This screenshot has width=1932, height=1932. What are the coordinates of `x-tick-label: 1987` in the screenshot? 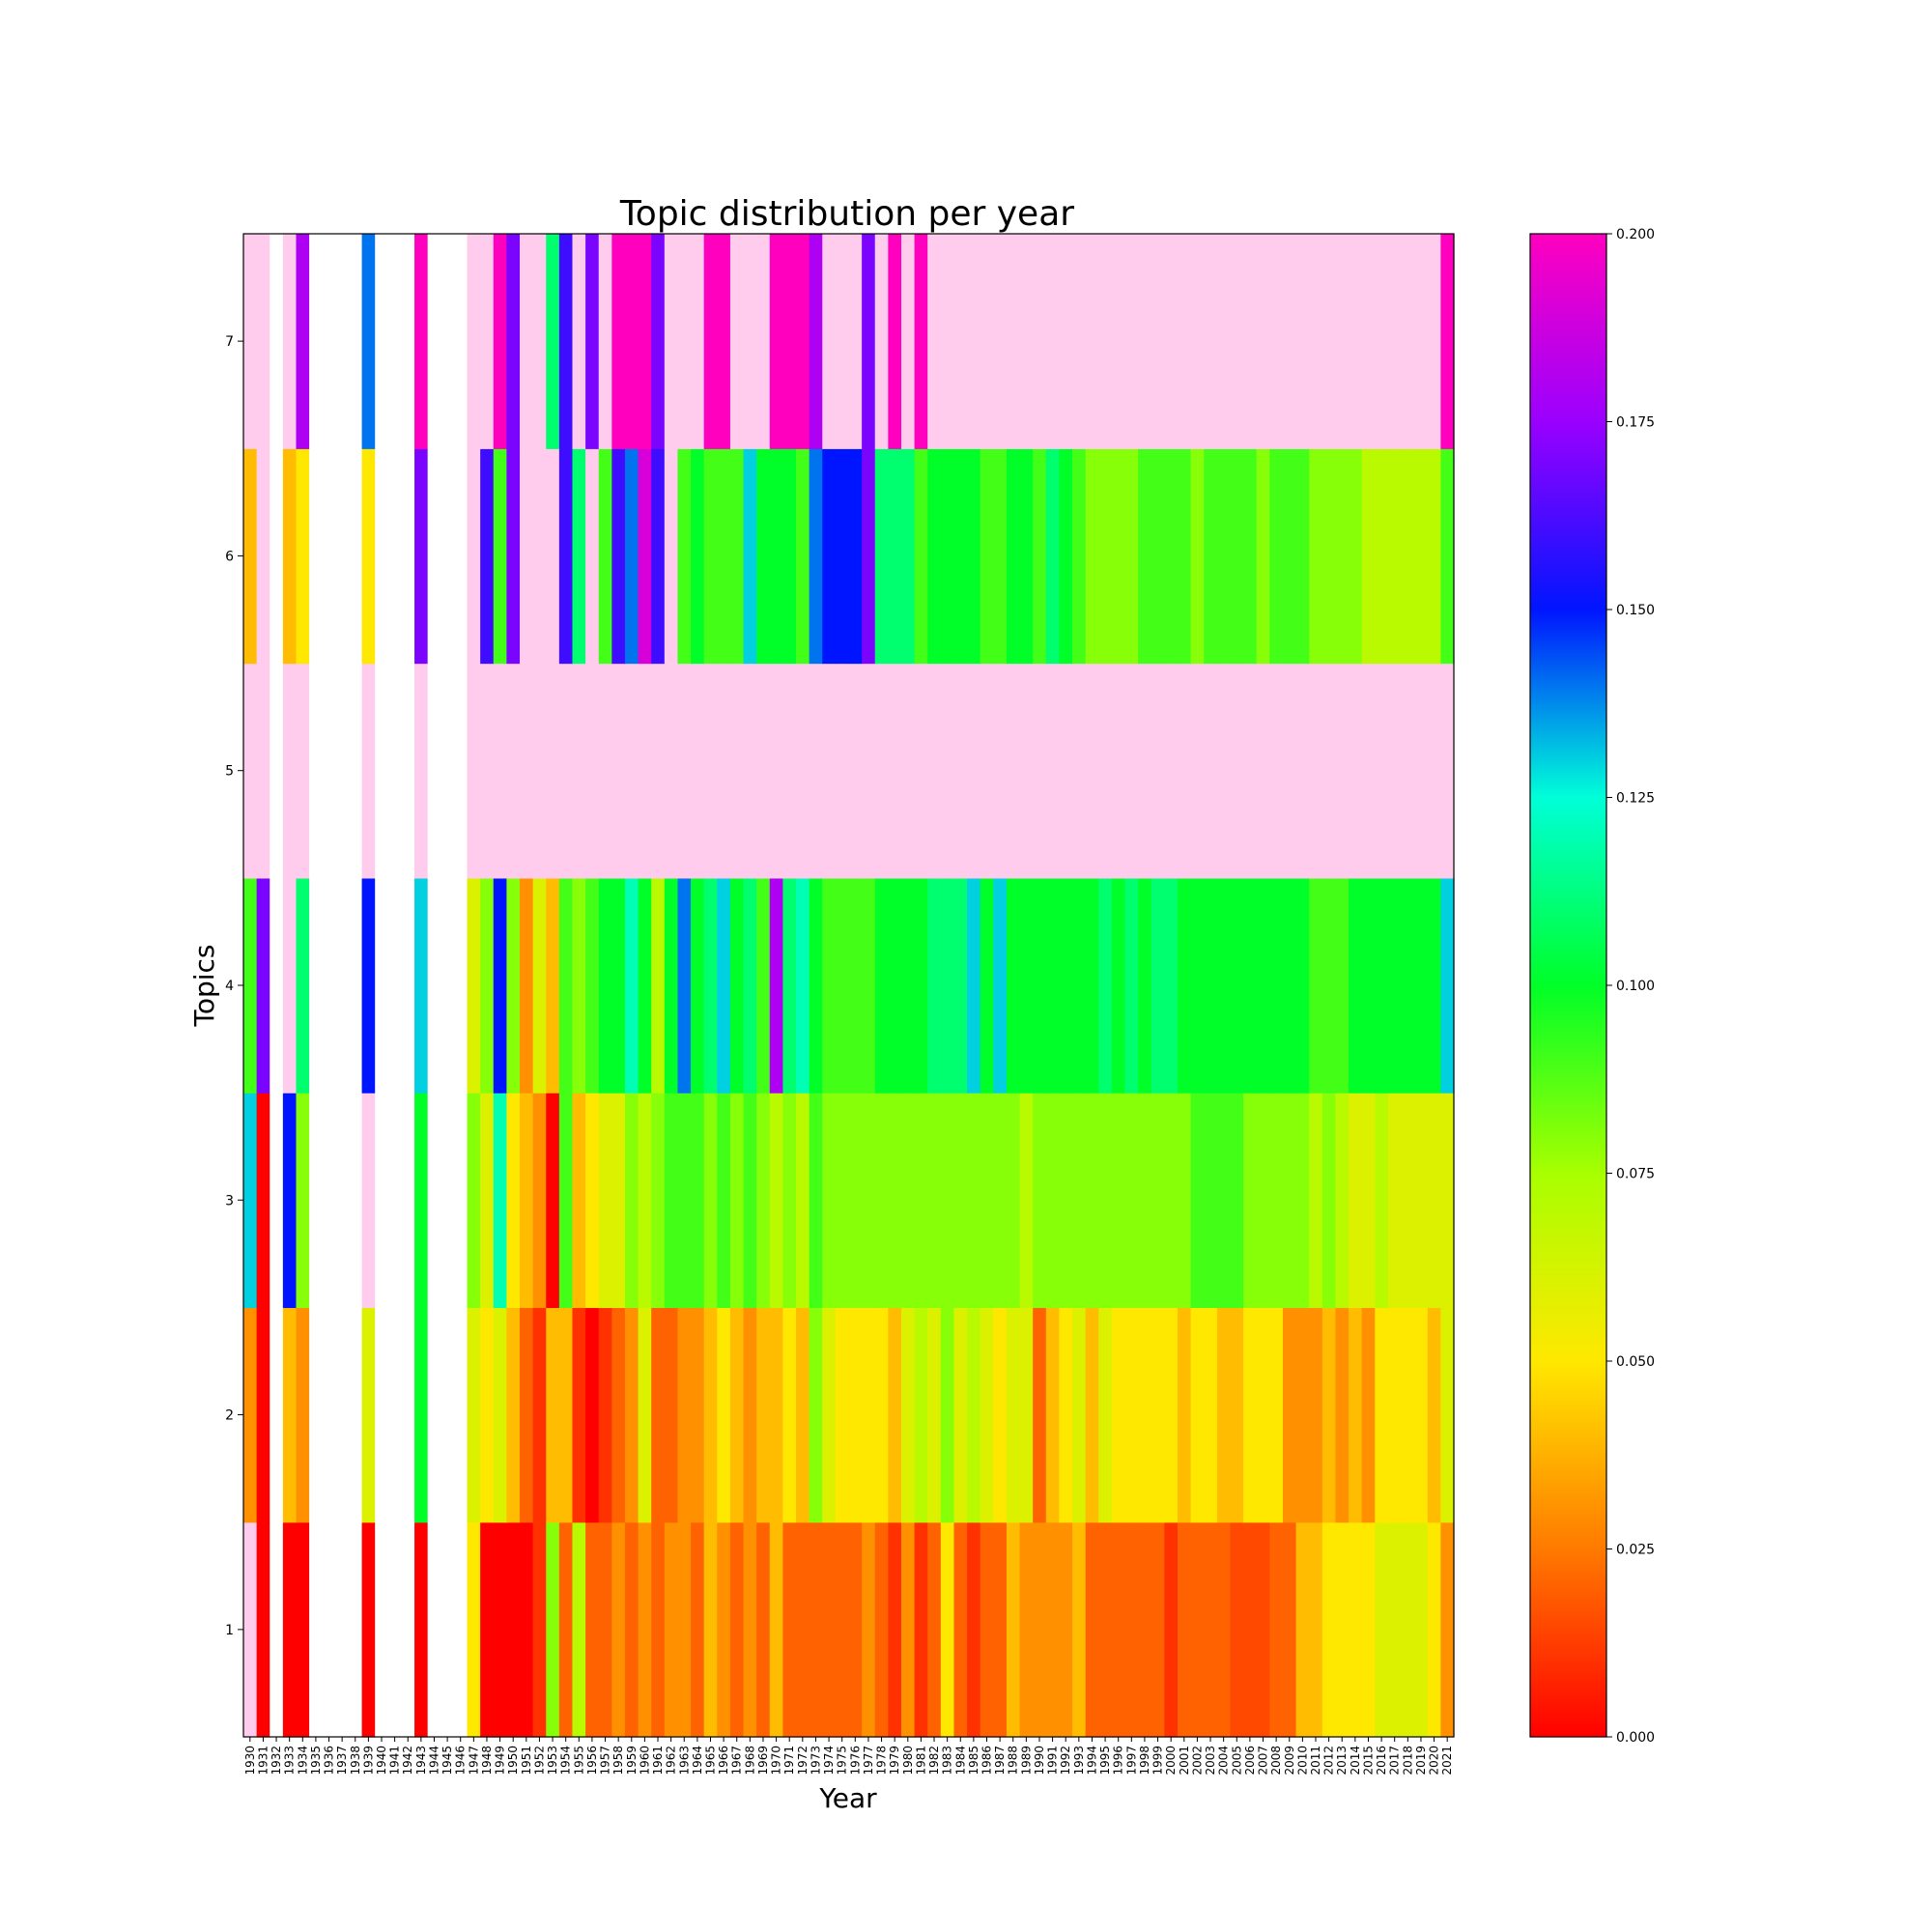 It's located at (1000, 1761).